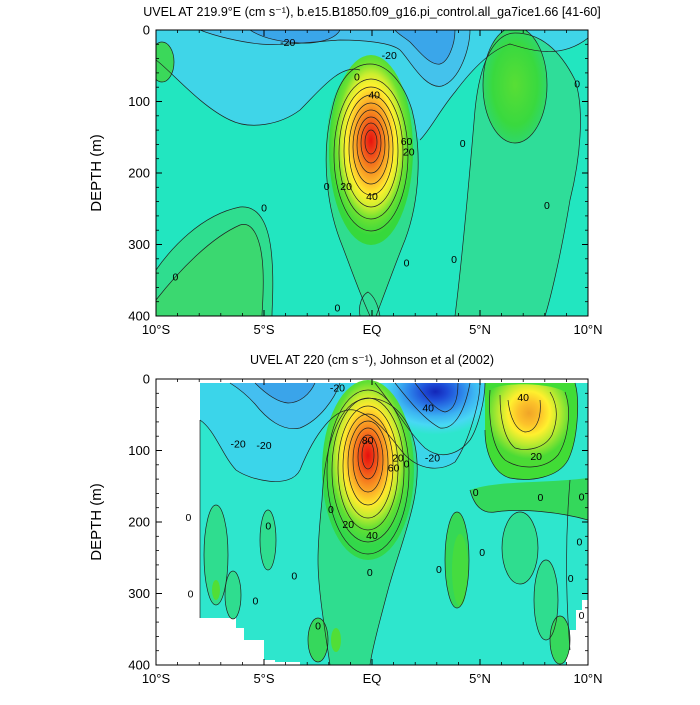 The image size is (700, 705). What do you see at coordinates (156, 678) in the screenshot?
I see `panel-obs-xtick-label: 10°S` at bounding box center [156, 678].